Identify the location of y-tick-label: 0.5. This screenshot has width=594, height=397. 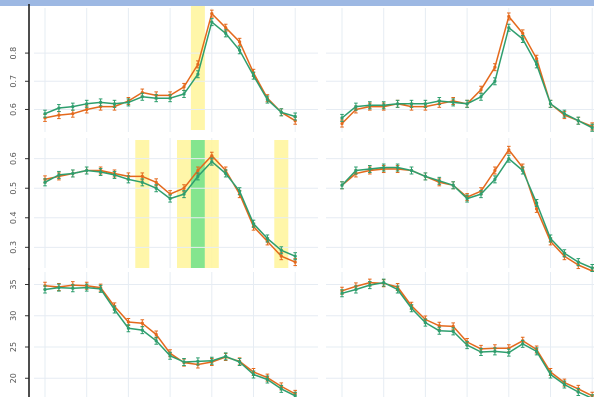
(13, 188).